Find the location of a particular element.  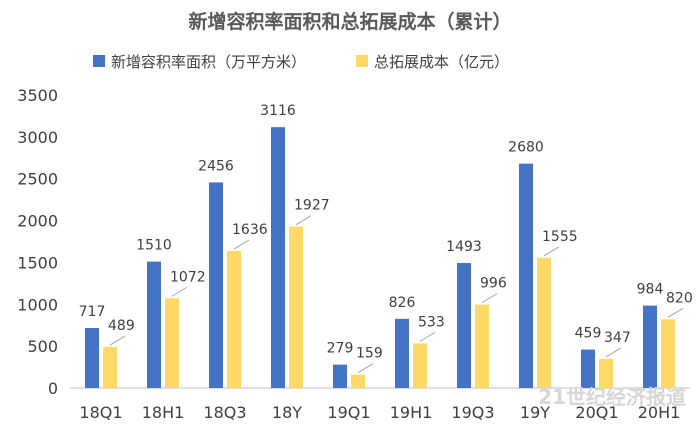

x-tick-label: 20Q1 is located at coordinates (596, 412).